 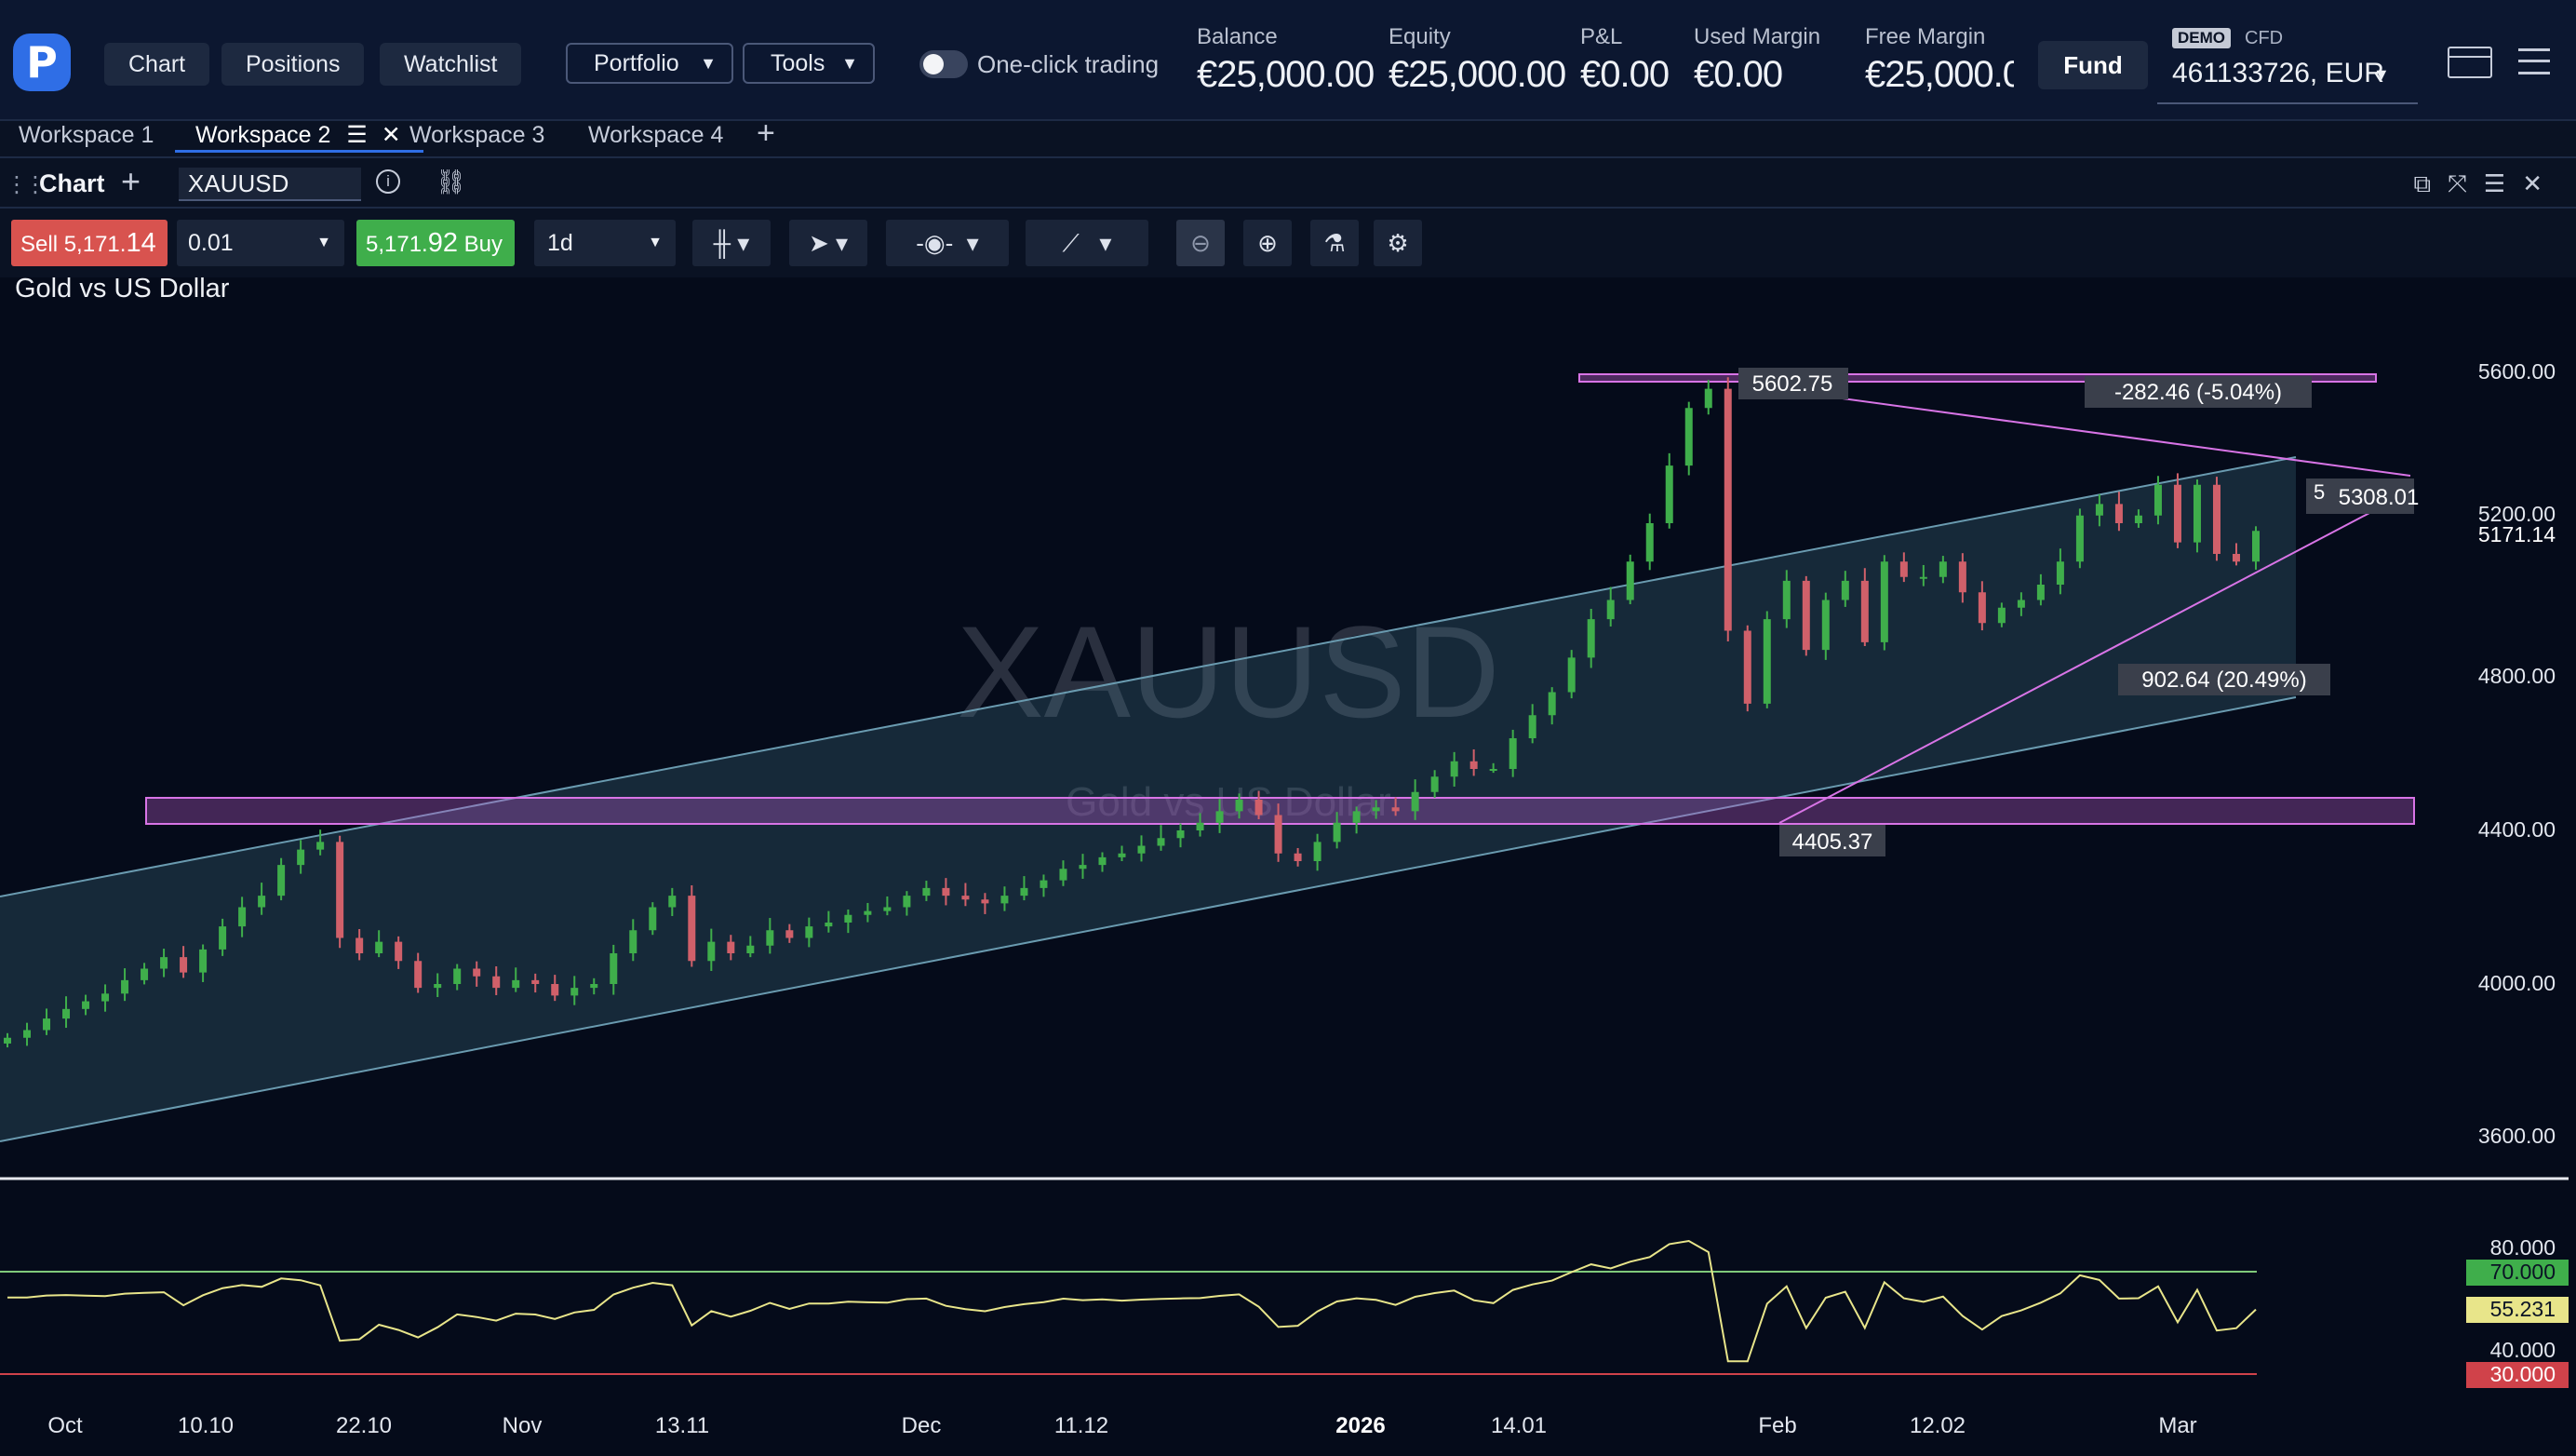 I want to click on indicators-flask-icon: ⚗, so click(x=1334, y=243).